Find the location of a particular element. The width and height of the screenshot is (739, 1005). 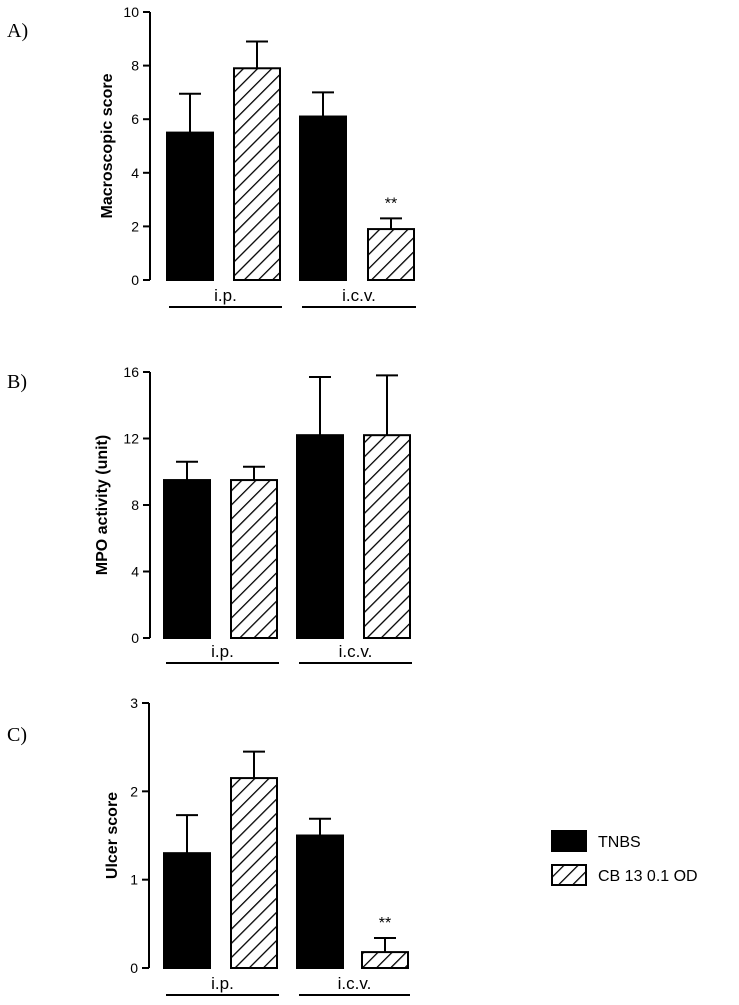

y-axis-title: MPO activity (unit) is located at coordinates (102, 505).